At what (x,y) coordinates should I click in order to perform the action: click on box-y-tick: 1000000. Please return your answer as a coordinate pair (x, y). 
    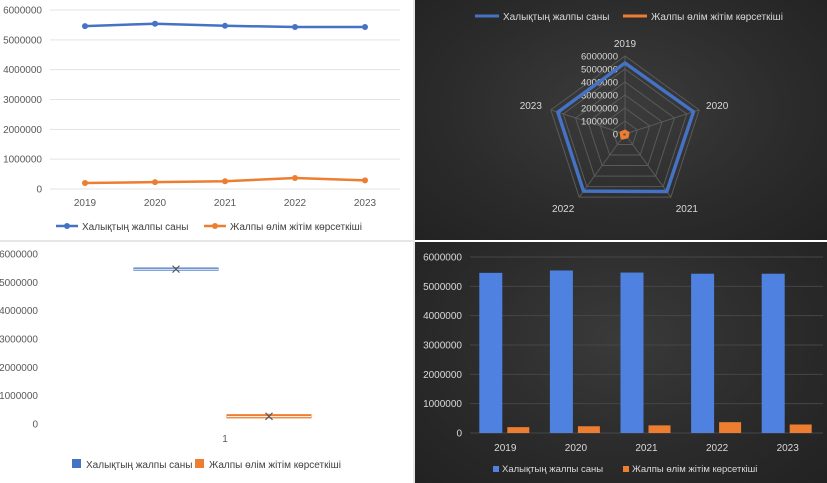
    Looking at the image, I should click on (19, 396).